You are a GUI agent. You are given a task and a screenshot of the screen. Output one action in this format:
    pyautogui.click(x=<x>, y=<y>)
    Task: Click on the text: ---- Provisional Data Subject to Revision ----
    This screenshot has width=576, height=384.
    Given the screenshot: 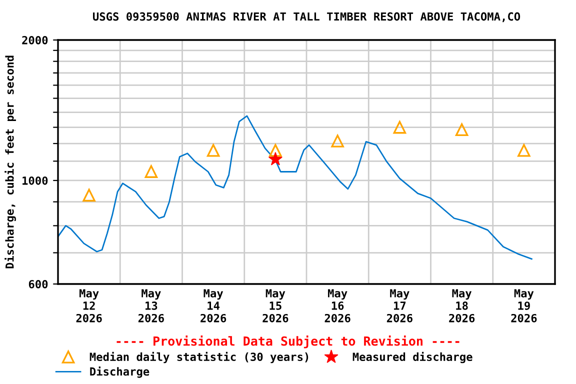 What is the action you would take?
    pyautogui.click(x=288, y=341)
    